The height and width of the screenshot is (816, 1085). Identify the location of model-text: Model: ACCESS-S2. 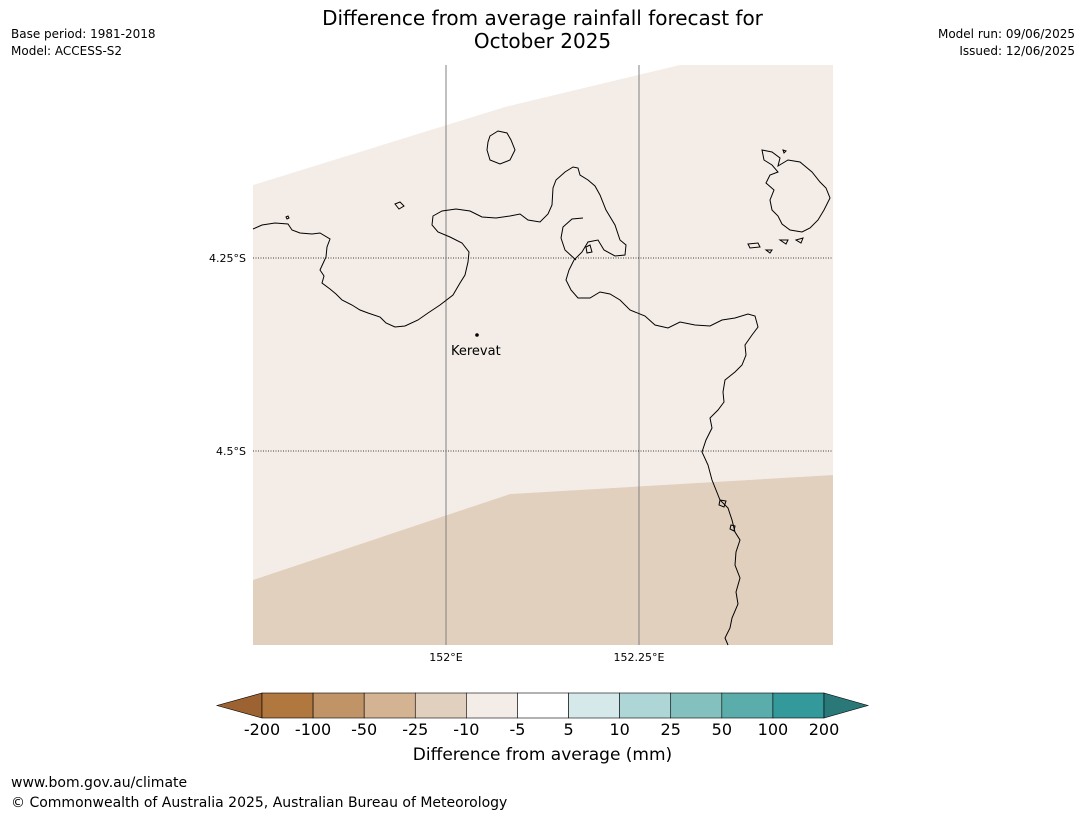
(67, 51).